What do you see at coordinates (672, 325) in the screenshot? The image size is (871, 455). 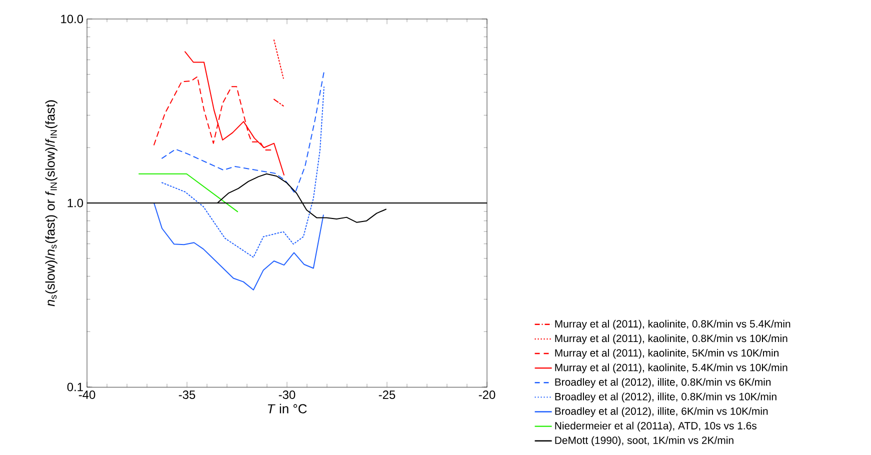 I see `legend-label: Murray et al (2011), kaolinite, 0.8K/min vs 5.4K/min` at bounding box center [672, 325].